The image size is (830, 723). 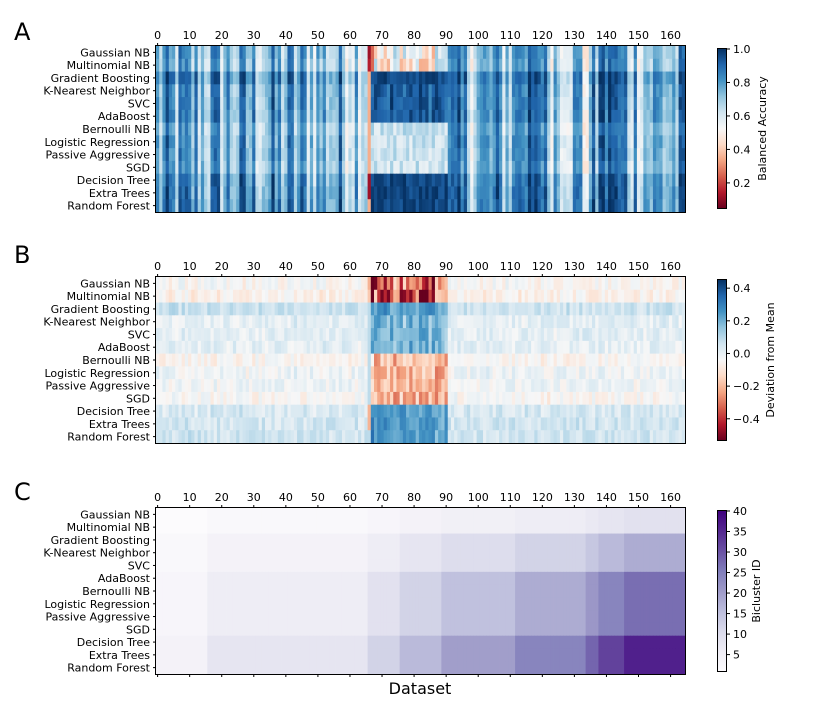 What do you see at coordinates (100, 78) in the screenshot?
I see `row-label: Gradient Boosting` at bounding box center [100, 78].